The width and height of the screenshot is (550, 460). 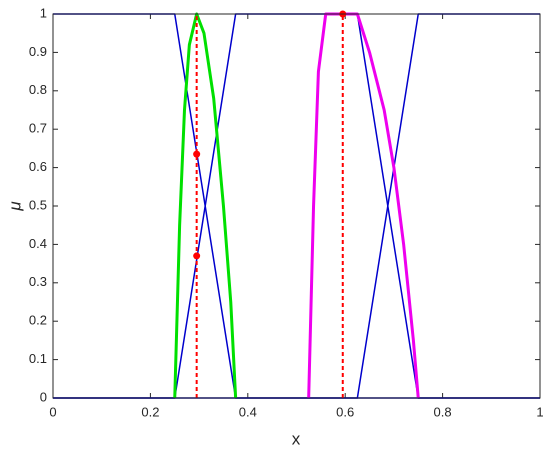 I want to click on x-tick-label: 0.6, so click(x=345, y=411).